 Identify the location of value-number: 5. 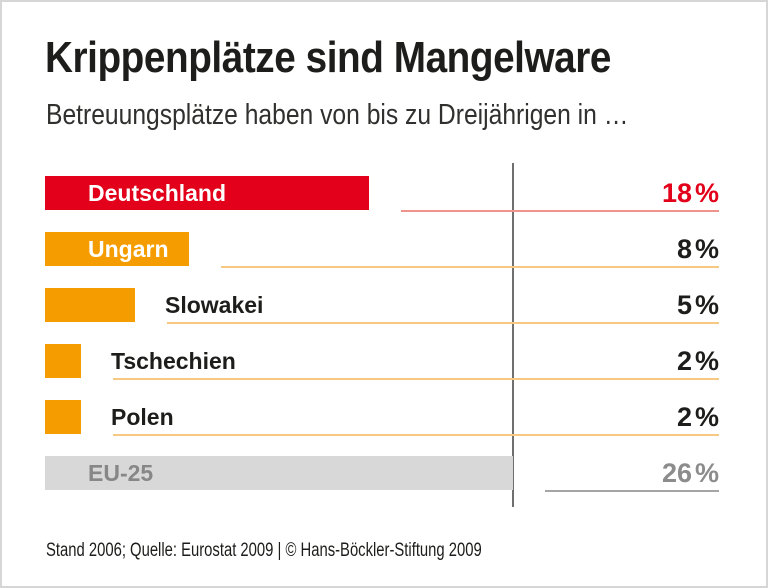
(684, 304).